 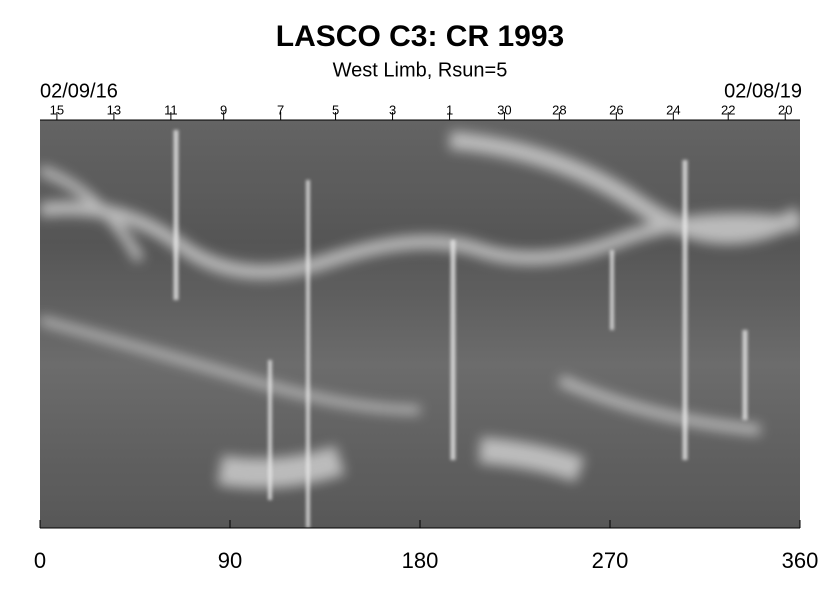 I want to click on top-tick-label: 3, so click(x=392, y=109).